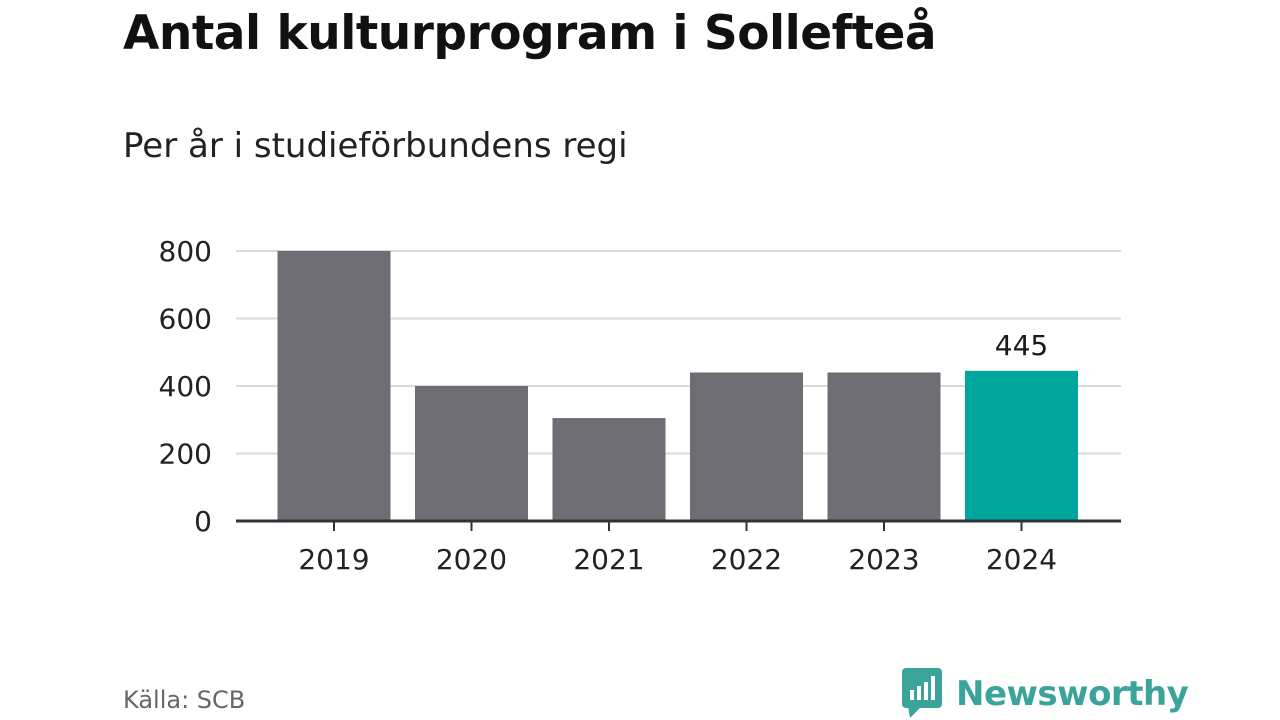 The height and width of the screenshot is (720, 1280). I want to click on y-tick-label: 800, so click(185, 251).